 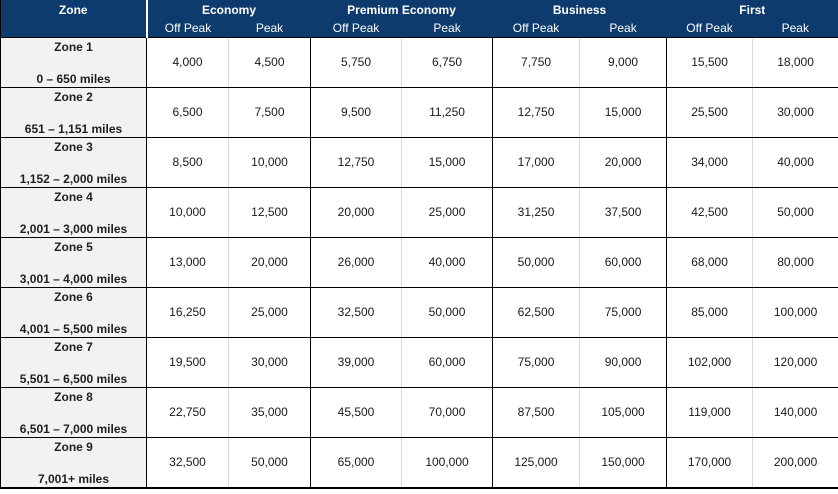 I want to click on cell-first-peak: 140,000, so click(x=795, y=412).